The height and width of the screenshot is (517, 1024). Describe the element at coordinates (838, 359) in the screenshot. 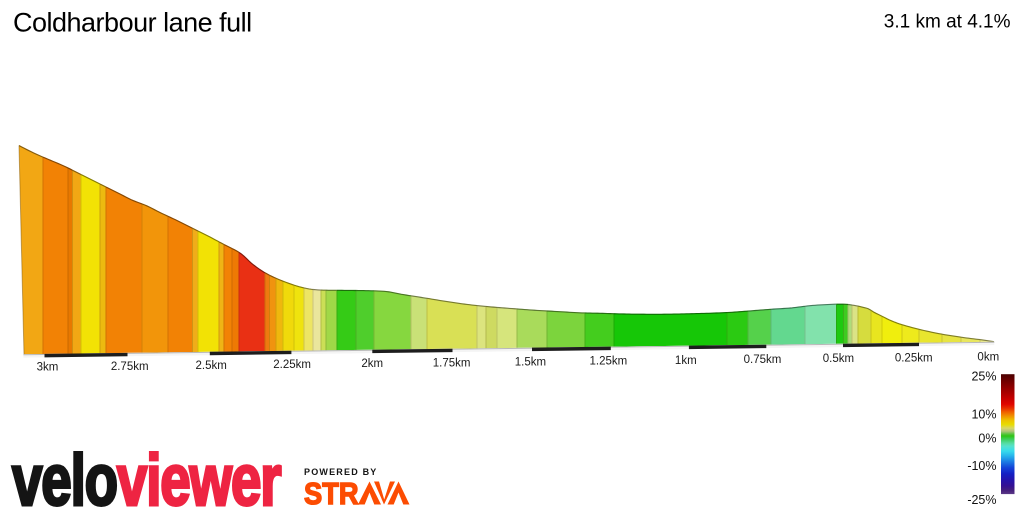

I see `svg-text: 0.5km` at that location.